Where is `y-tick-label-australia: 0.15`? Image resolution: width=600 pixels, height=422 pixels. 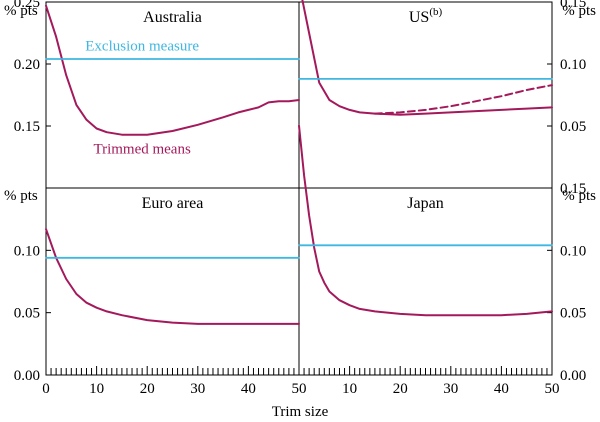
y-tick-label-australia: 0.15 is located at coordinates (27, 127).